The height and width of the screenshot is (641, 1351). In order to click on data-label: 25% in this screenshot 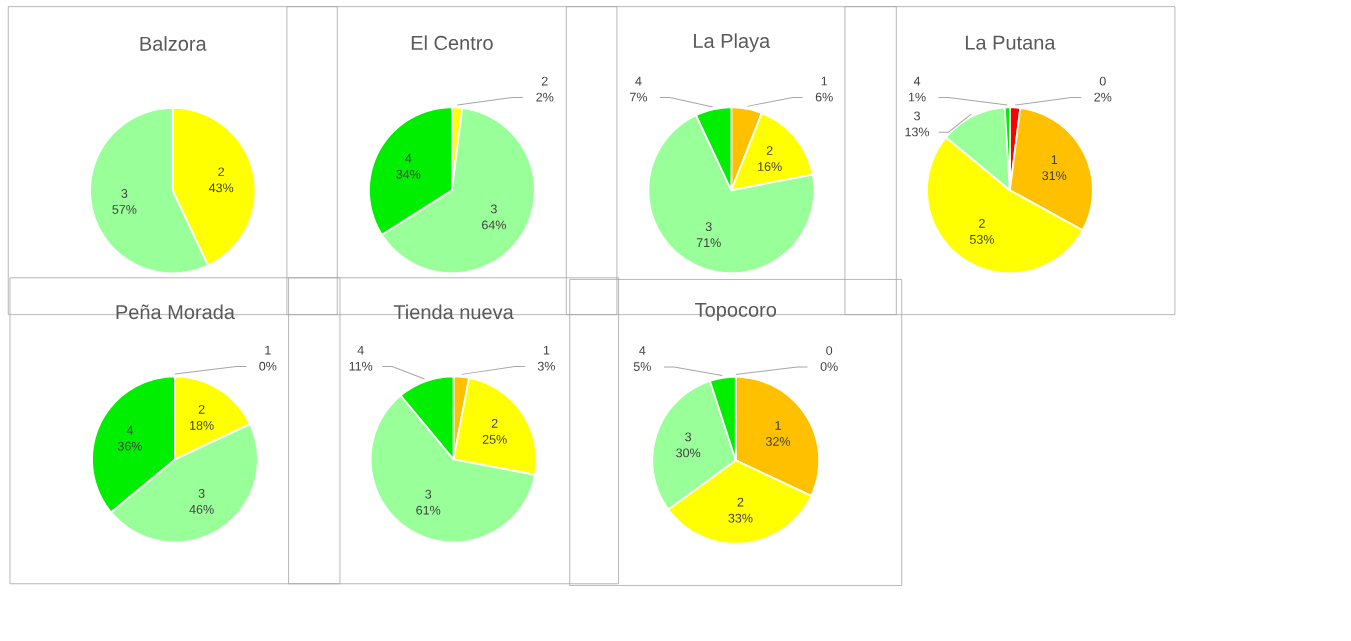, I will do `click(494, 439)`.